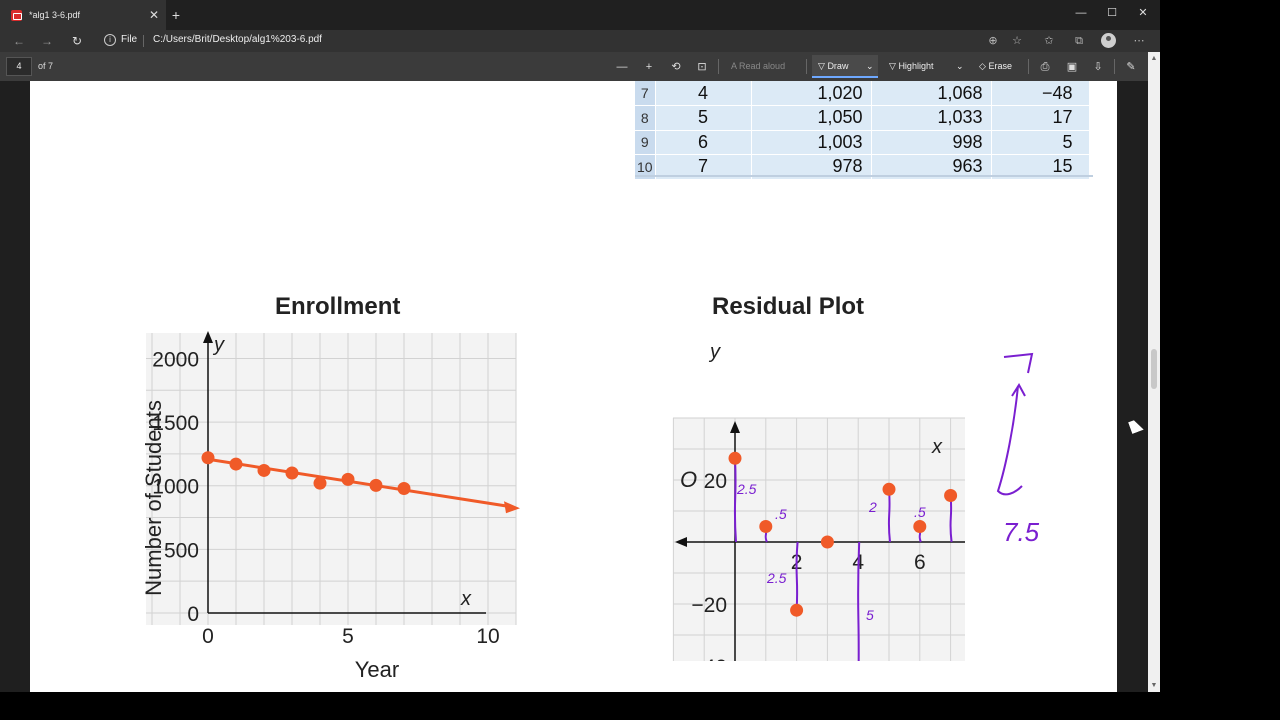 The height and width of the screenshot is (720, 1280). Describe the element at coordinates (811, 142) in the screenshot. I see `table-cell-actual: 1,003` at that location.